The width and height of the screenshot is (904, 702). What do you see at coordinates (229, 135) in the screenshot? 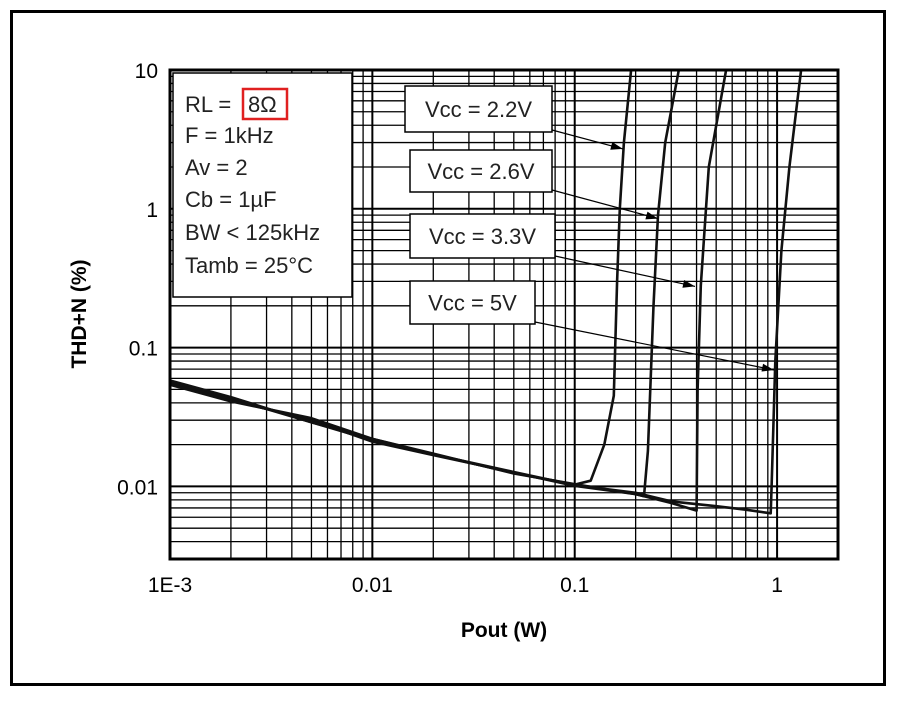
I see `condition-frequency: F = 1kHz` at bounding box center [229, 135].